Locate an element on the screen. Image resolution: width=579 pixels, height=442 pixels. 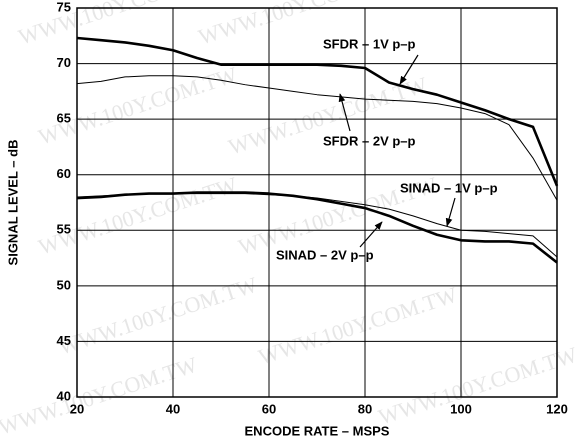
x-tick-label: 120 is located at coordinates (557, 408).